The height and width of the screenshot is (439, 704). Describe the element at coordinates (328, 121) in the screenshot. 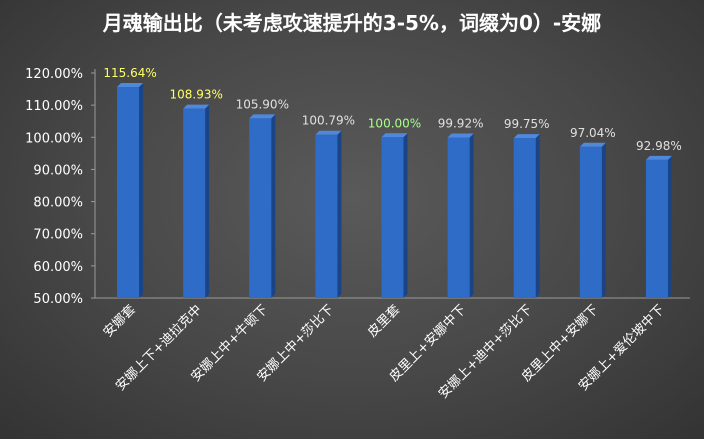

I see `data-label: 100.79%` at that location.